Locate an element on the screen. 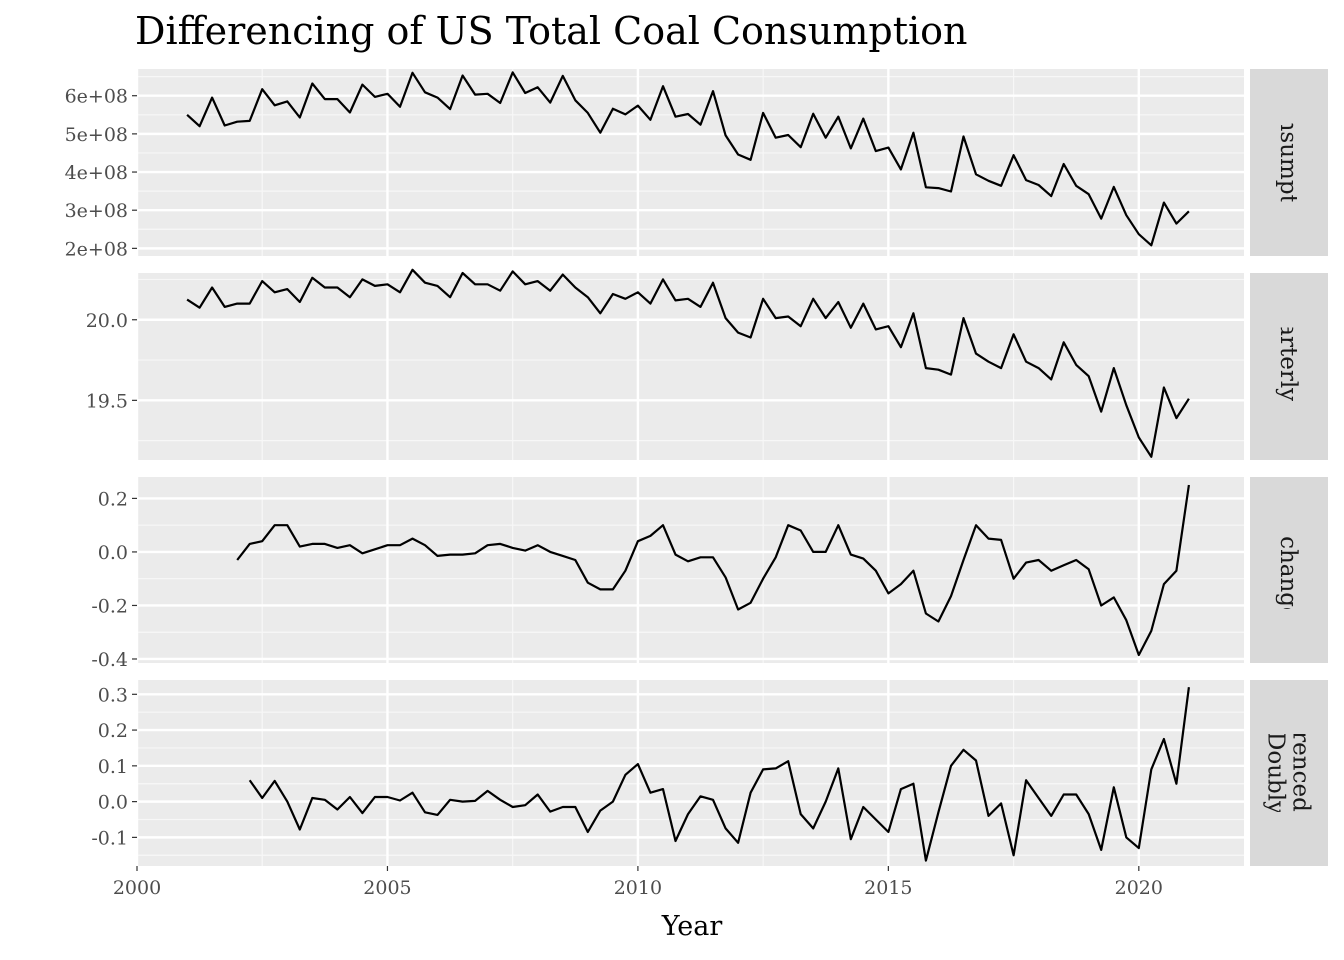 The height and width of the screenshot is (960, 1344). y-tick-label: 0.3 is located at coordinates (113, 695).